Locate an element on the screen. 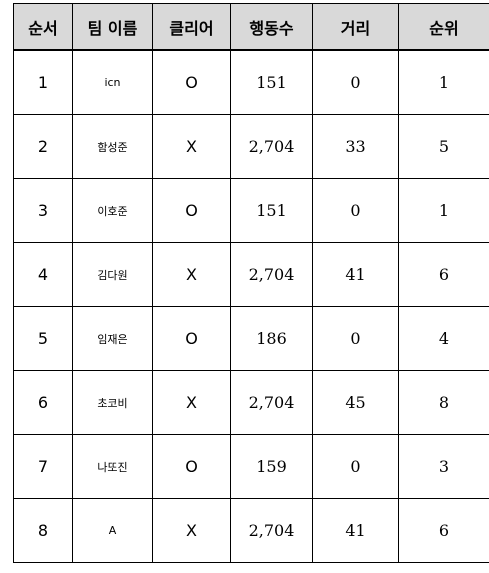 The image size is (489, 573). header-team-name: 팀 이름 is located at coordinates (112, 27).